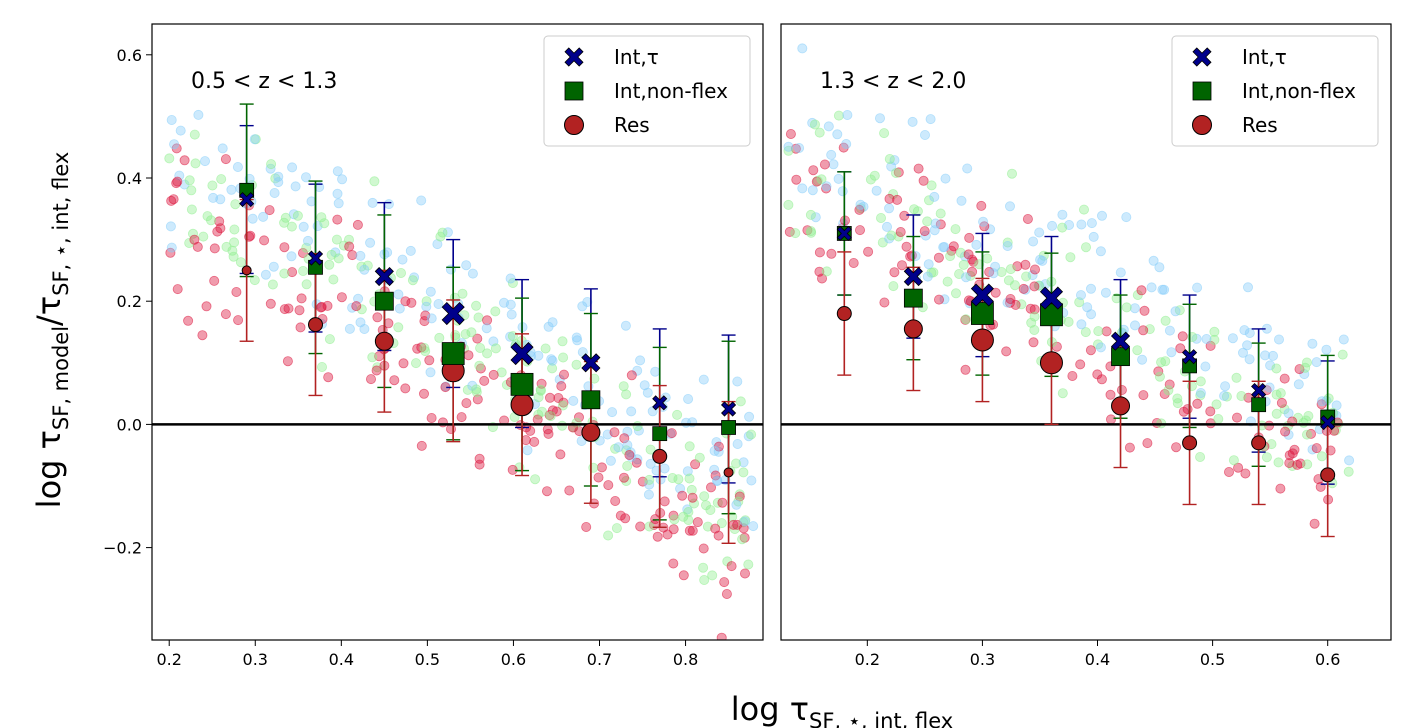 This screenshot has height=728, width=1425. What do you see at coordinates (129, 178) in the screenshot?
I see `y-tick-label: 0.4` at bounding box center [129, 178].